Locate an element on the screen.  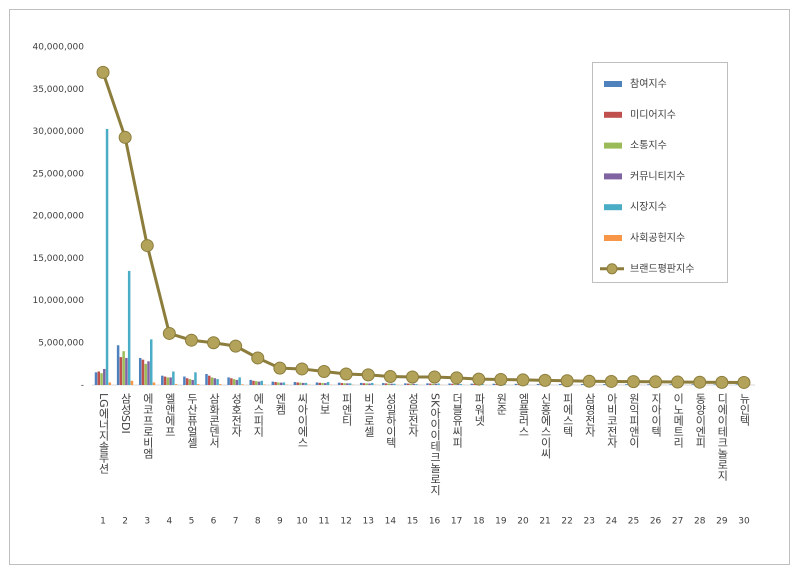
x-rank-label: 9 is located at coordinates (280, 522).